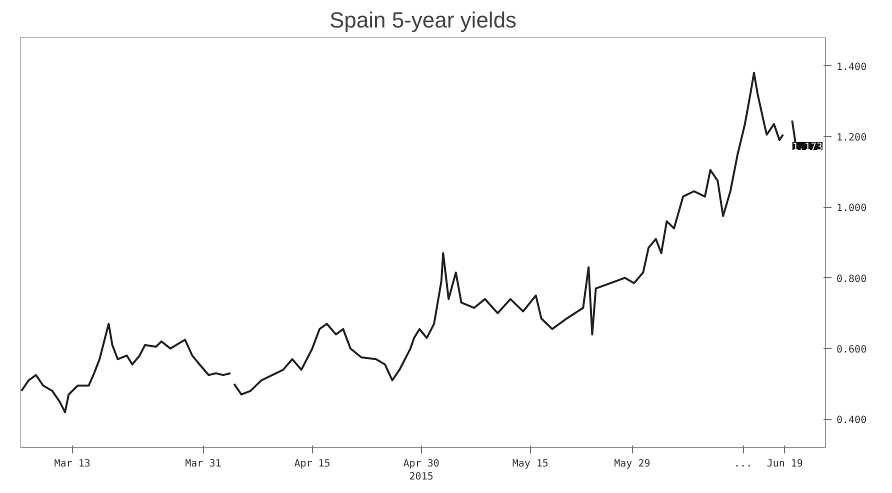  What do you see at coordinates (851, 67) in the screenshot?
I see `y-tick-label: 1.400` at bounding box center [851, 67].